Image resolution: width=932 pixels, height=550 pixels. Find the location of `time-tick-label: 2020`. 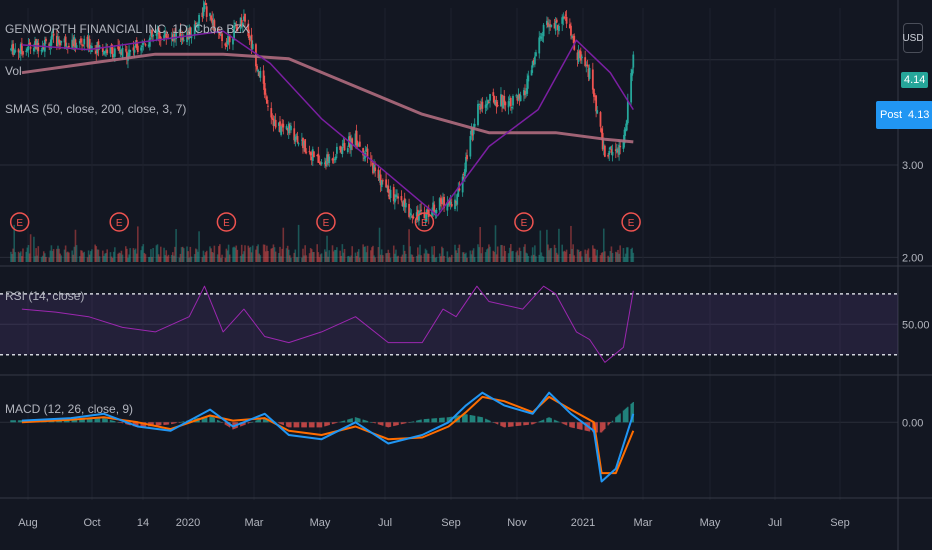

time-tick-label: 2020 is located at coordinates (188, 523).